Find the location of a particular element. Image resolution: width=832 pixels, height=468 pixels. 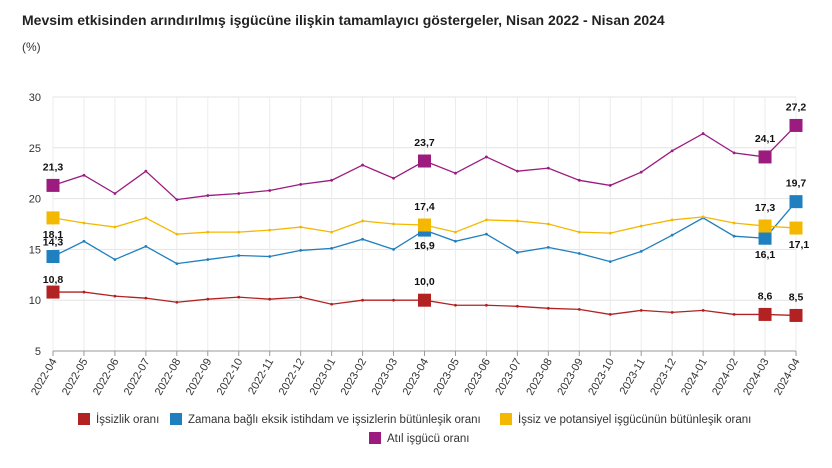

x-tick-label: 2023-07 is located at coordinates (508, 377).